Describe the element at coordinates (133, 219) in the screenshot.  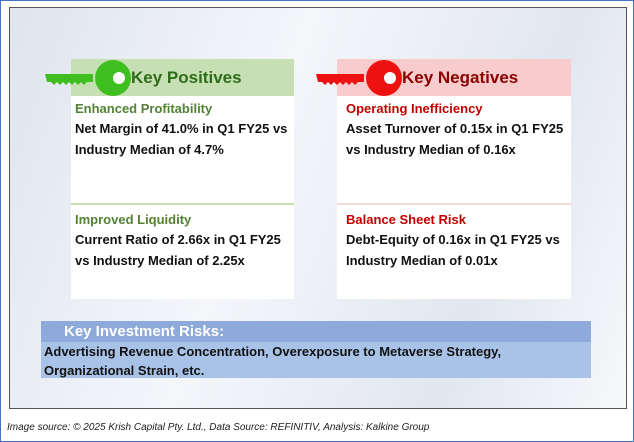
I see `positive-2-heading: Improved Liquidity` at that location.